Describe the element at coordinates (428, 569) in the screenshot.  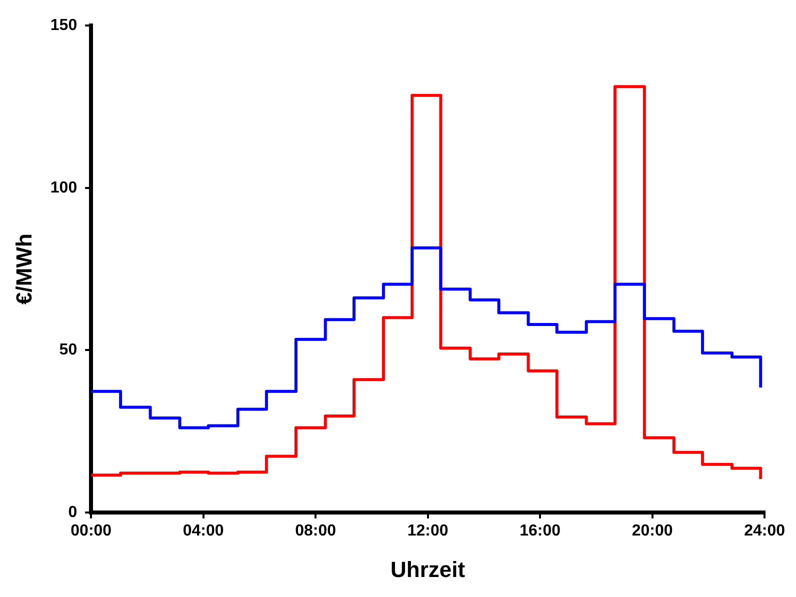
I see `x-axis-title: Uhrzeit` at that location.